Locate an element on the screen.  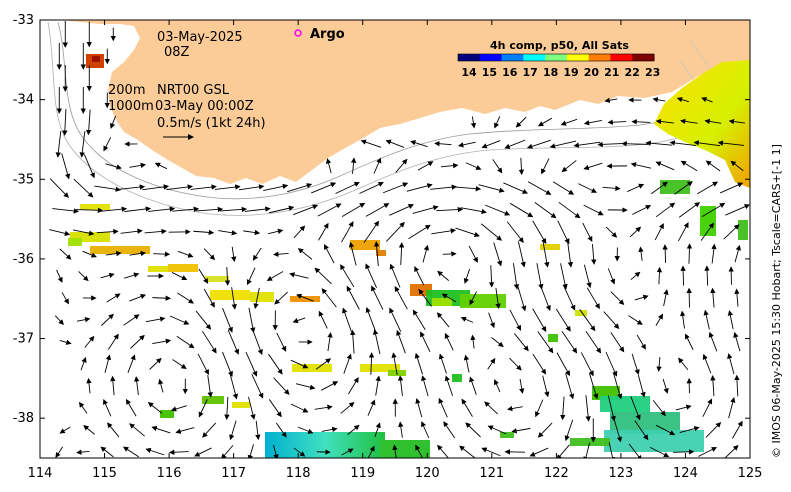
colorbar-tick-label: 22 is located at coordinates (632, 72).